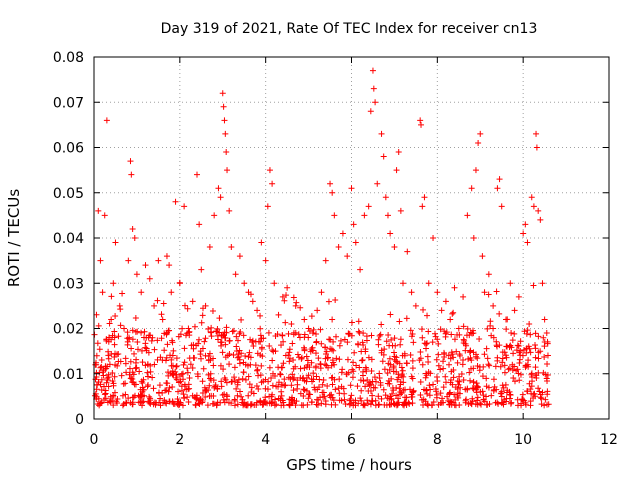 The height and width of the screenshot is (480, 640). I want to click on x-axis-label: GPS time / hours, so click(349, 465).